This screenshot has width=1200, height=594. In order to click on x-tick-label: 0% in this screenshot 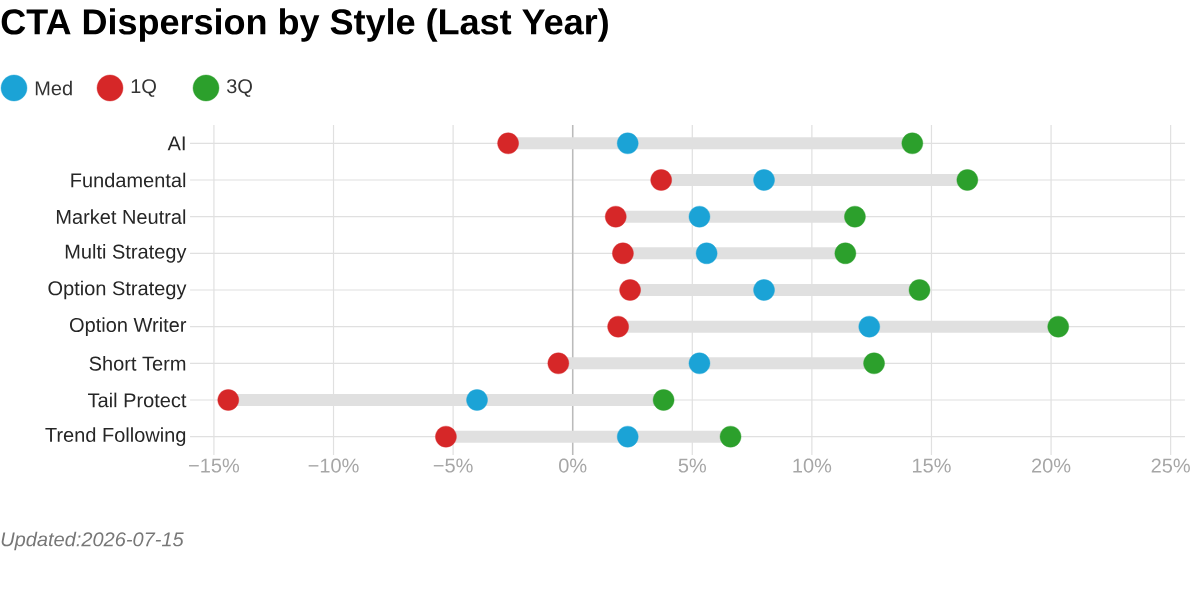, I will do `click(573, 465)`.